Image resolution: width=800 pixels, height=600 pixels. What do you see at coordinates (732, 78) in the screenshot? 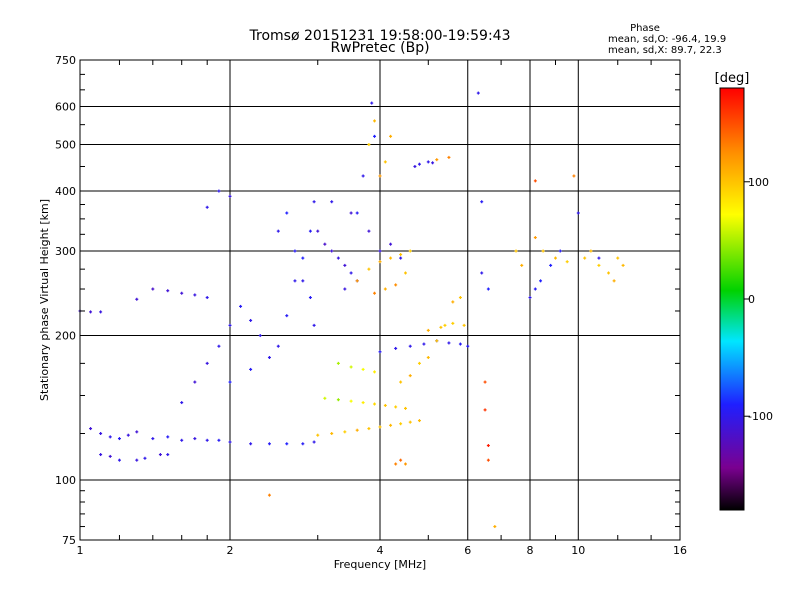
I see `colorbar-label: [deg]` at bounding box center [732, 78].